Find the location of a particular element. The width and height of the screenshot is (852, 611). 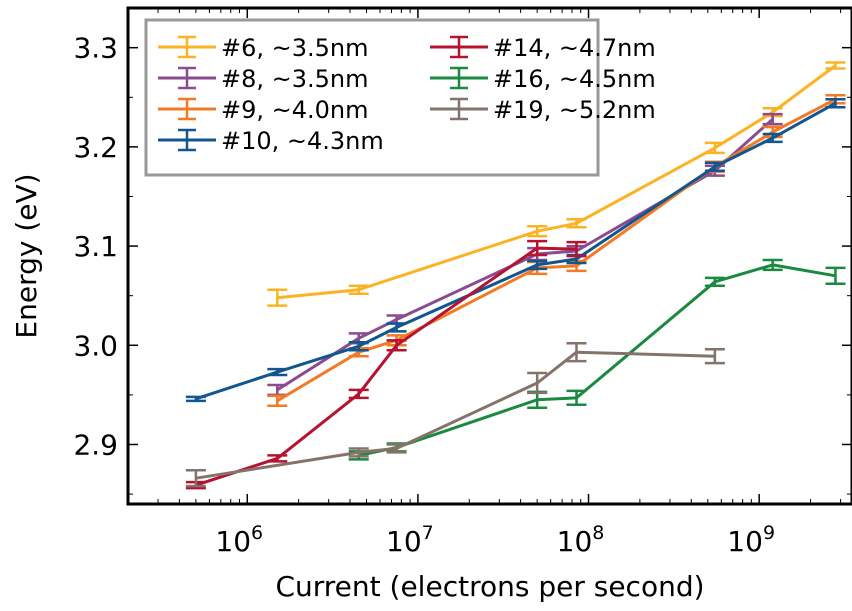

legend-label: #9, ~4.0nm is located at coordinates (295, 110).